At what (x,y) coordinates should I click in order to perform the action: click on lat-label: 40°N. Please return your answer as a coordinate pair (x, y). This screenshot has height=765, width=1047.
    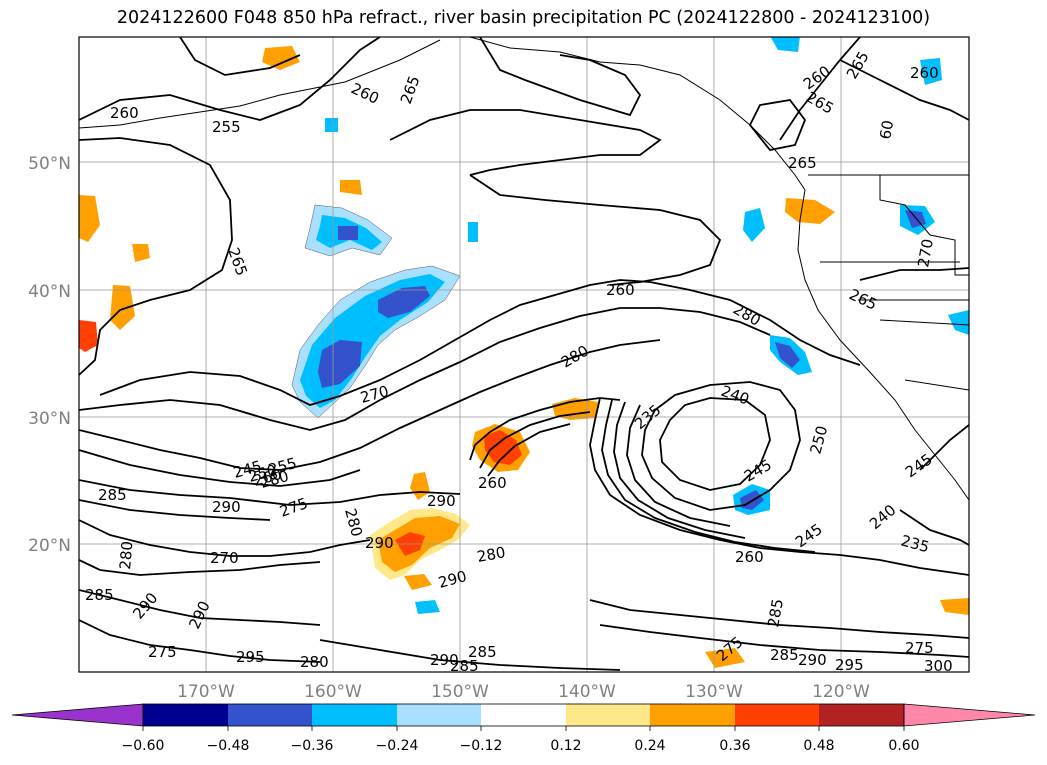
    Looking at the image, I should click on (49, 292).